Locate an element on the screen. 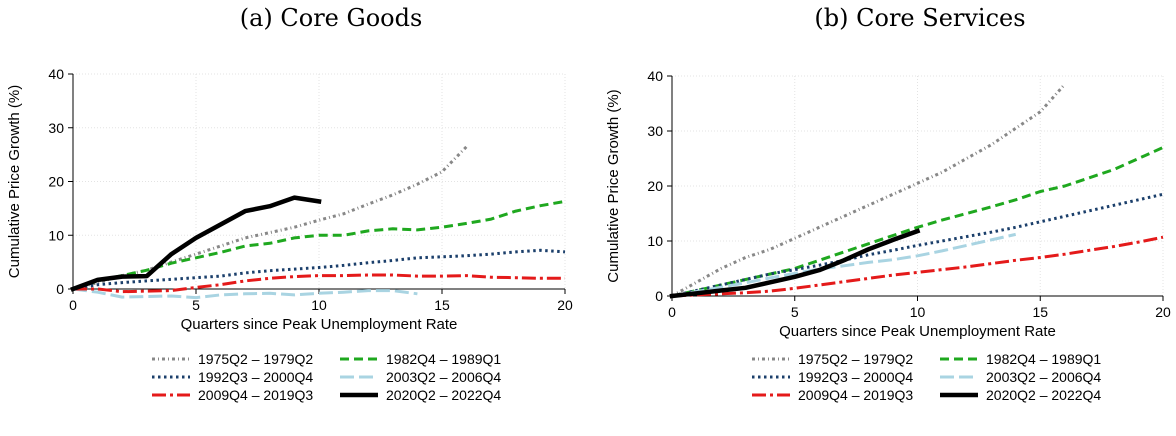  series-line-1992q3-2000q4 is located at coordinates (319, 269).